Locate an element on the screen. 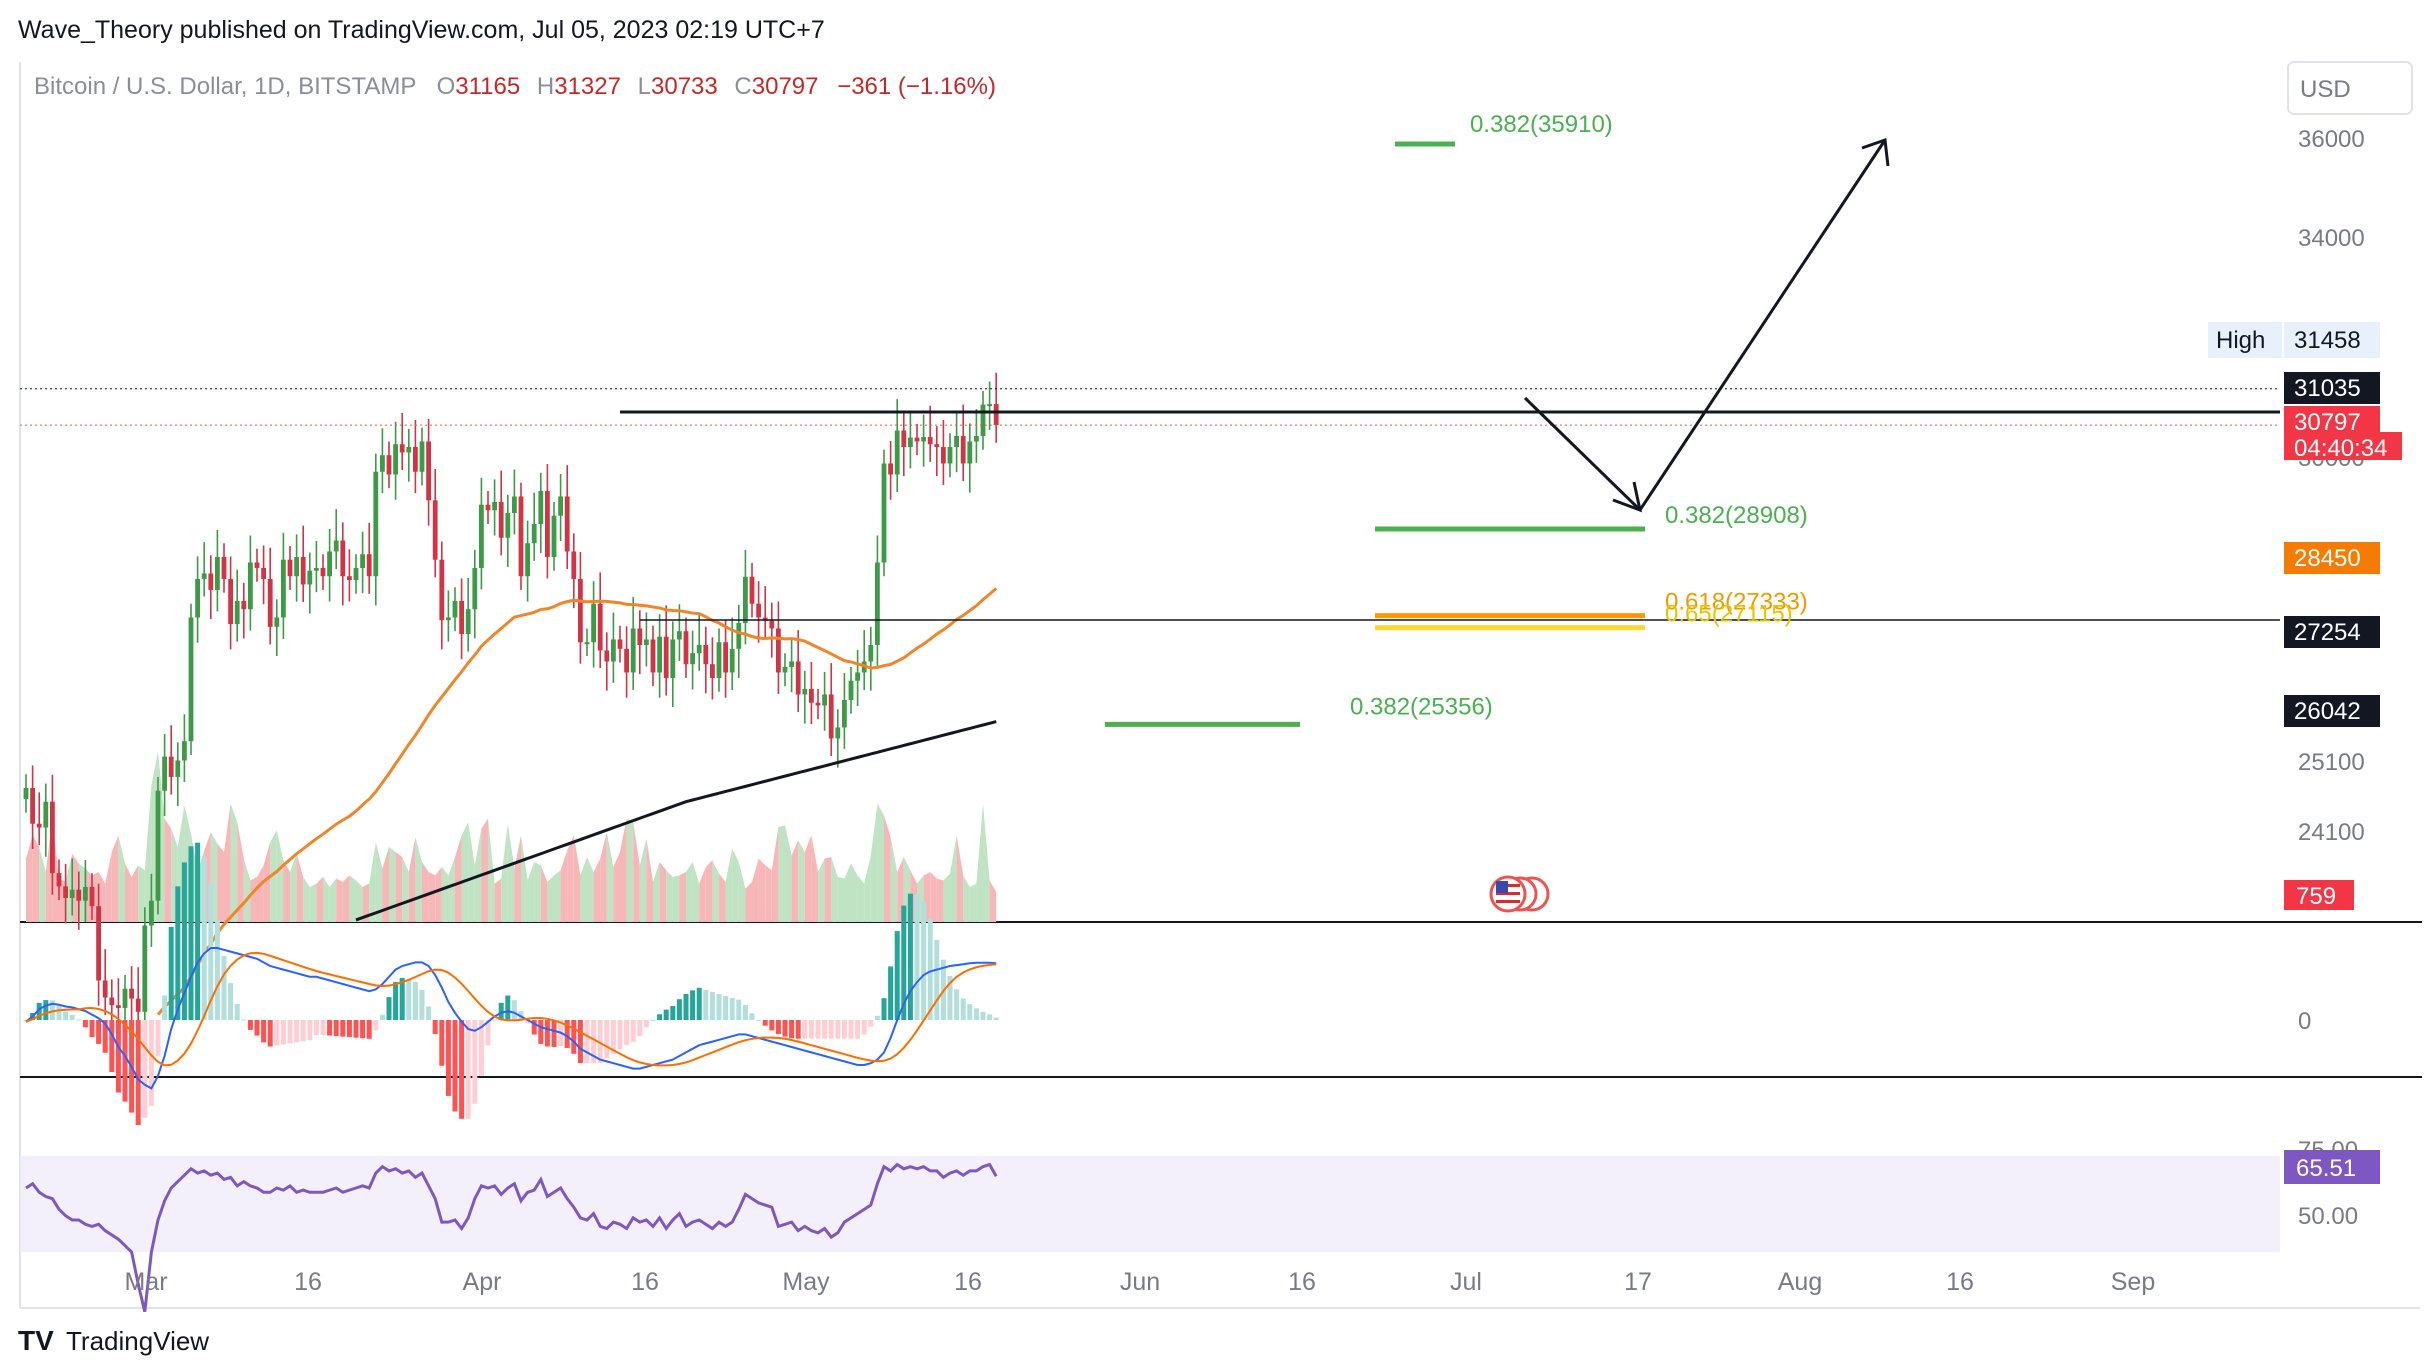  rsi-line is located at coordinates (511, 1237).